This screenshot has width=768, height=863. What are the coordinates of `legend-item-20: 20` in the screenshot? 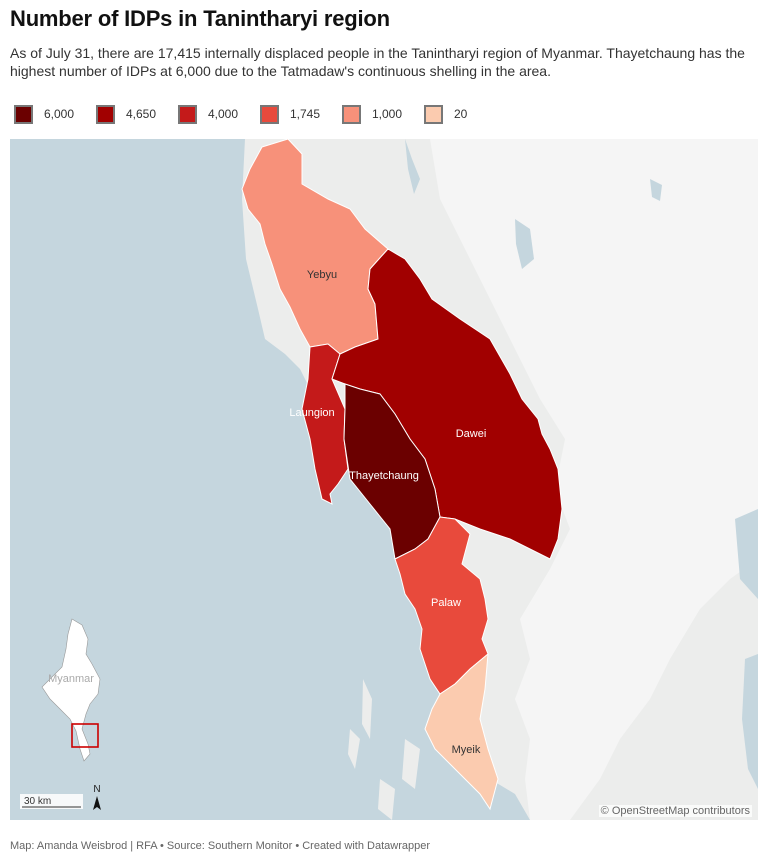 It's located at (465, 114).